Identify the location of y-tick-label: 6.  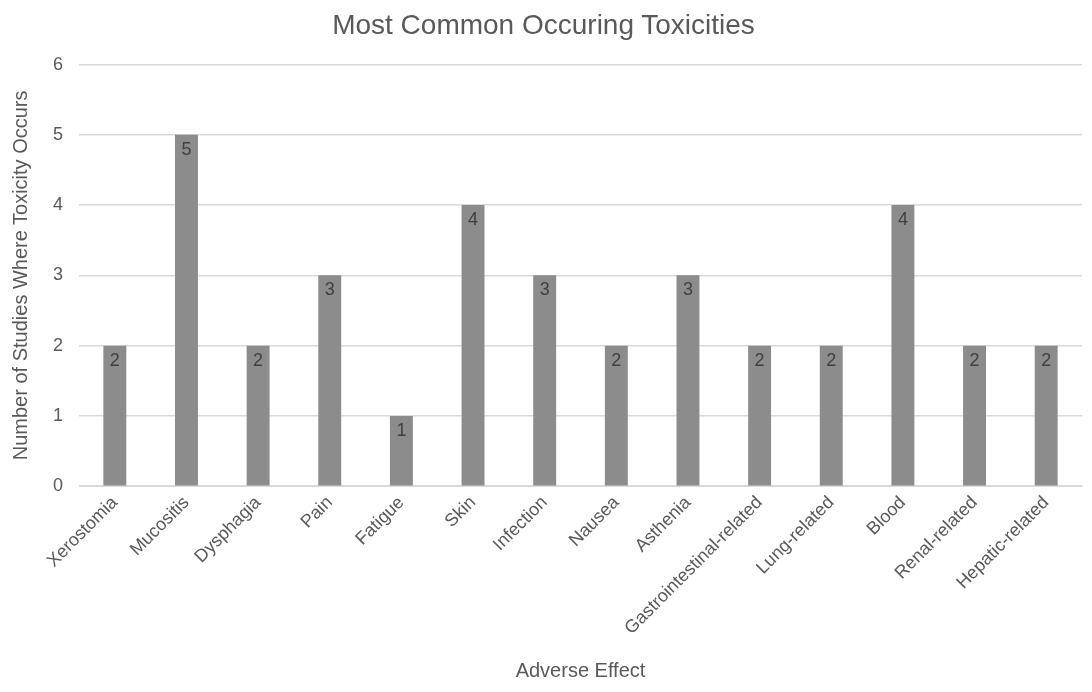
(58, 63).